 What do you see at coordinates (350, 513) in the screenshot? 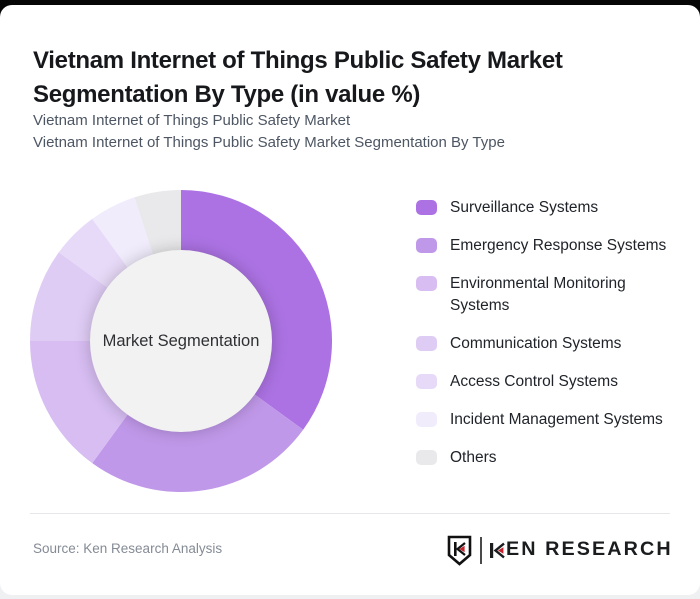
I see `footer-divider` at bounding box center [350, 513].